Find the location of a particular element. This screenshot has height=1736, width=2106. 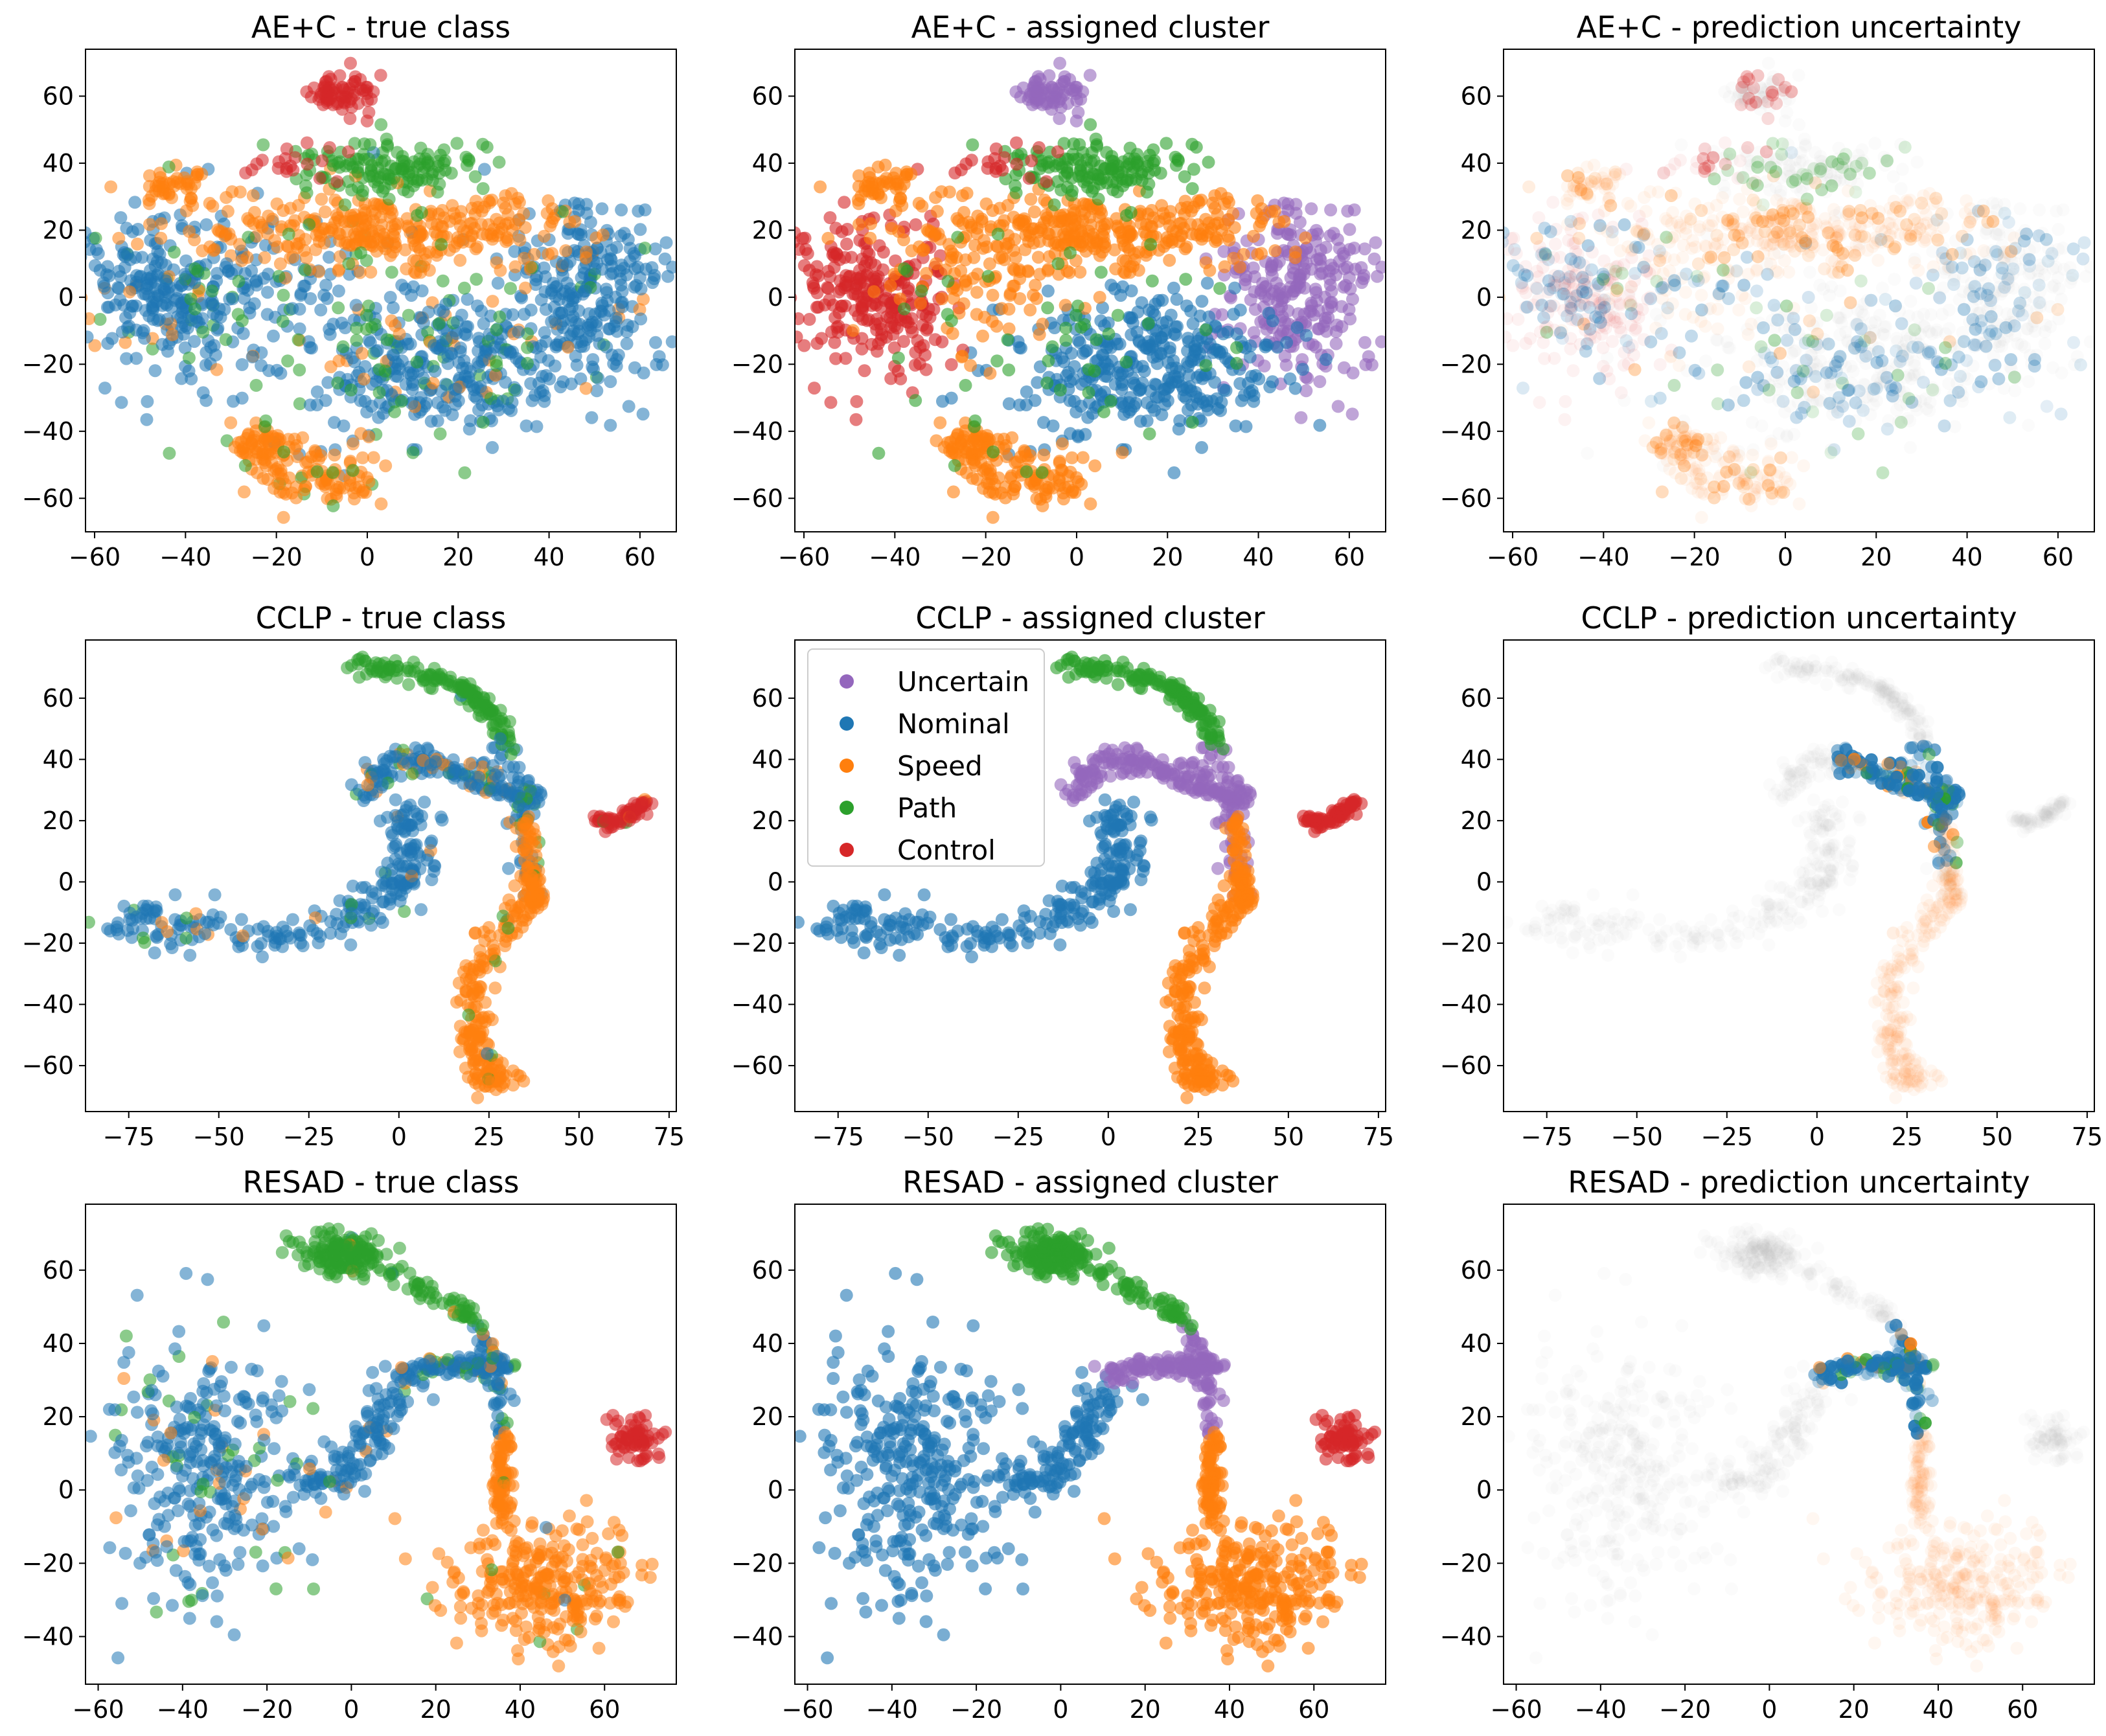

y-tick-label: 60 is located at coordinates (58, 96).